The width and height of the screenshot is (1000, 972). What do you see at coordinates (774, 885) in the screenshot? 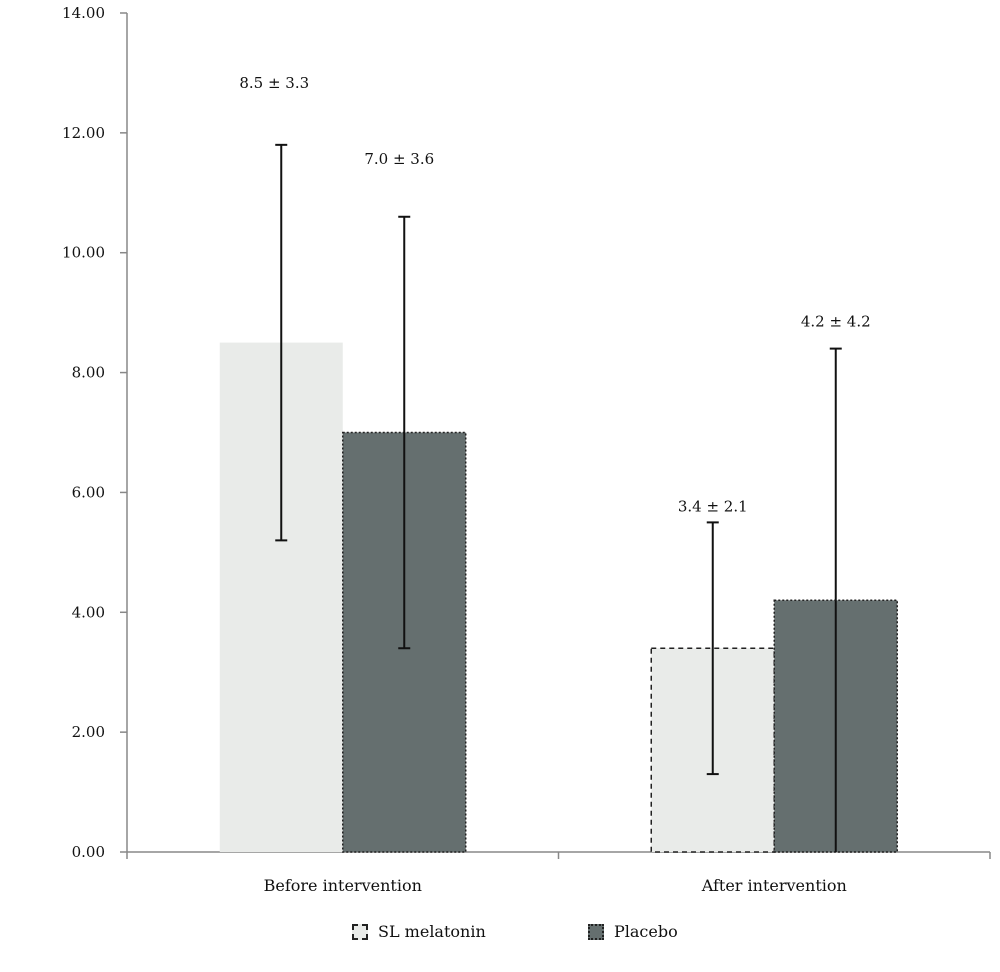
I see `x-category-label: After intervention` at bounding box center [774, 885].